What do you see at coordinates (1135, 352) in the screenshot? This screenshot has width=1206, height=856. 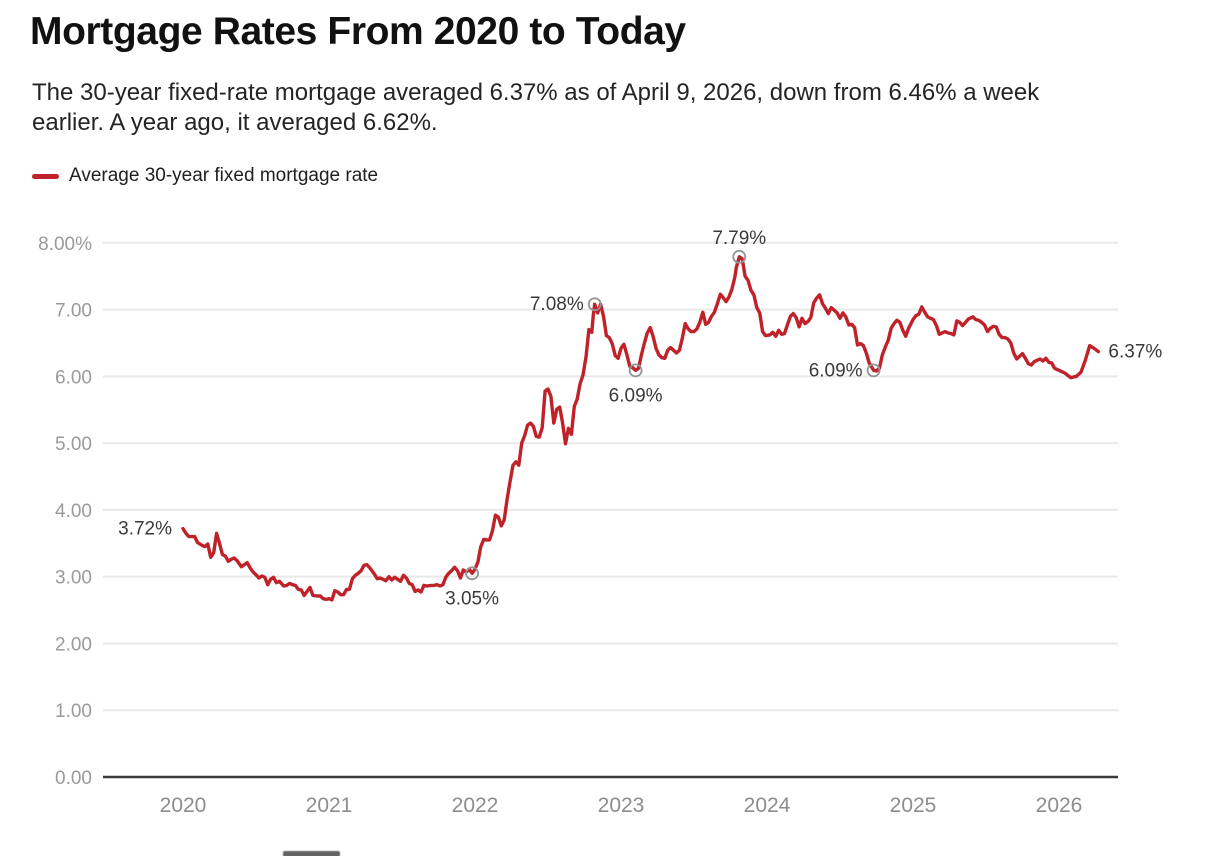 I see `annotation-label: 6.37%` at bounding box center [1135, 352].